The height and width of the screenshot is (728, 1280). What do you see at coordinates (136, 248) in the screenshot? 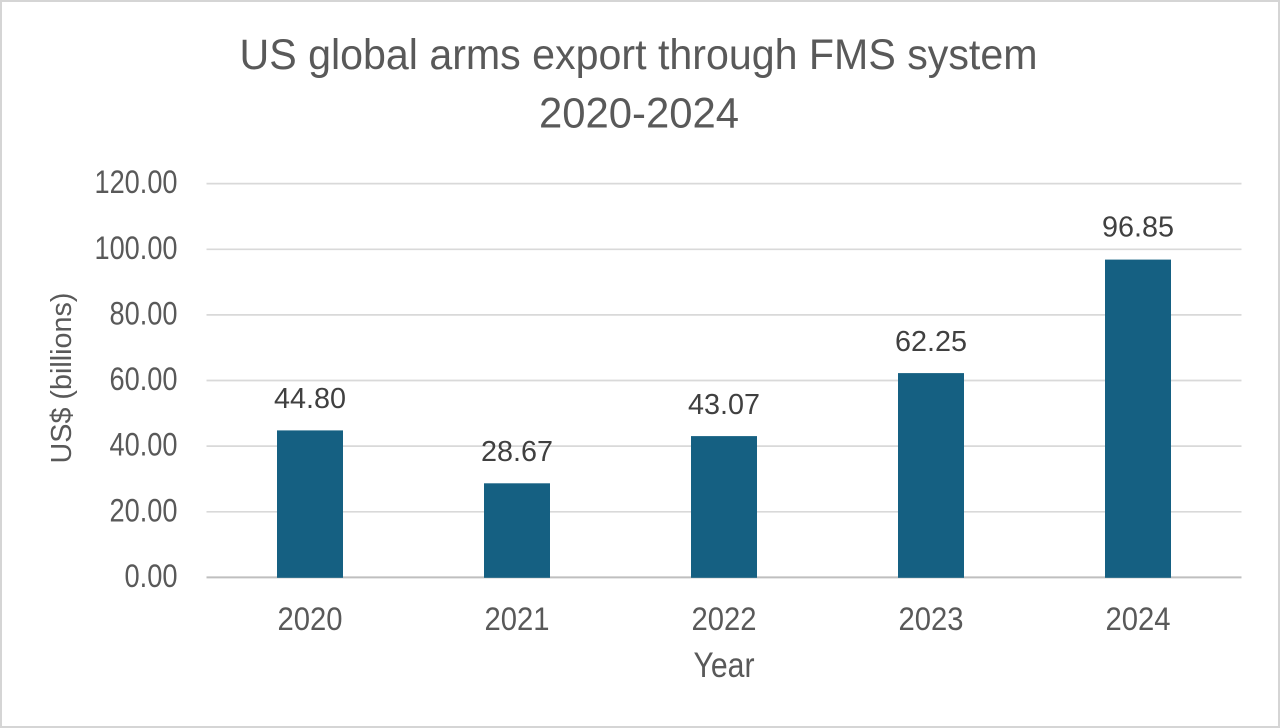
I see `svg-text: 100.00` at bounding box center [136, 248].